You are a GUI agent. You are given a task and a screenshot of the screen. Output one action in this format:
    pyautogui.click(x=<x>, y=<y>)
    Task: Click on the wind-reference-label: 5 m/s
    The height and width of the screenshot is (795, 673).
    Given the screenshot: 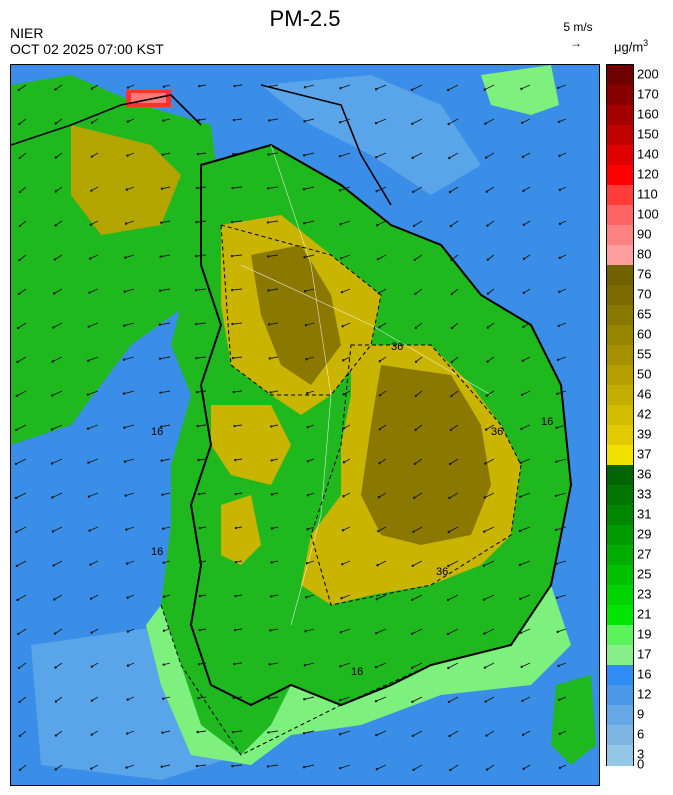 What is the action you would take?
    pyautogui.click(x=578, y=27)
    